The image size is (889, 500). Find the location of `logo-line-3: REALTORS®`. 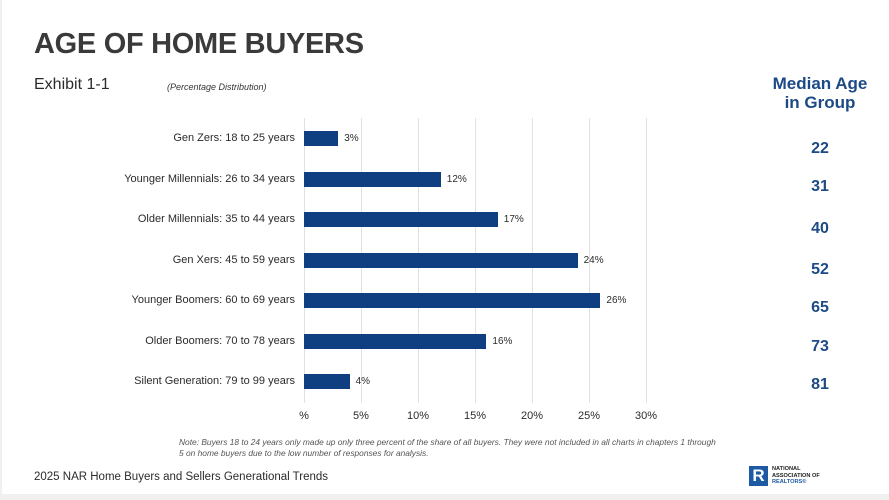

logo-line-3: REALTORS® is located at coordinates (789, 482).